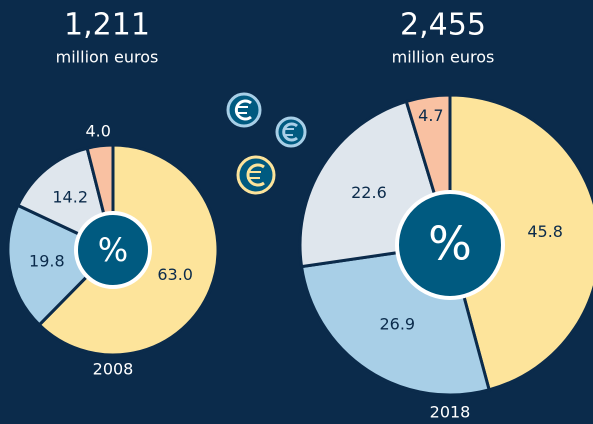 Image resolution: width=593 pixels, height=424 pixels. What do you see at coordinates (70, 197) in the screenshot?
I see `value-label: 14.2` at bounding box center [70, 197].